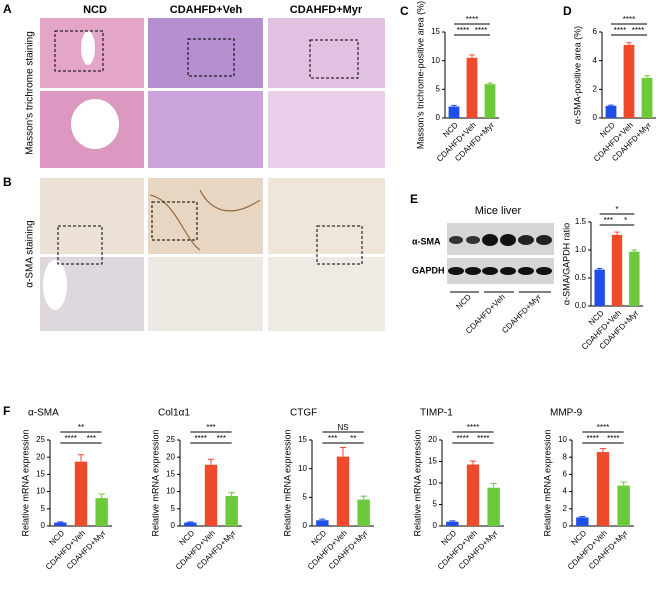 The width and height of the screenshot is (669, 594). What do you see at coordinates (565, 456) in the screenshot?
I see `y-tick-label: 8` at bounding box center [565, 456].